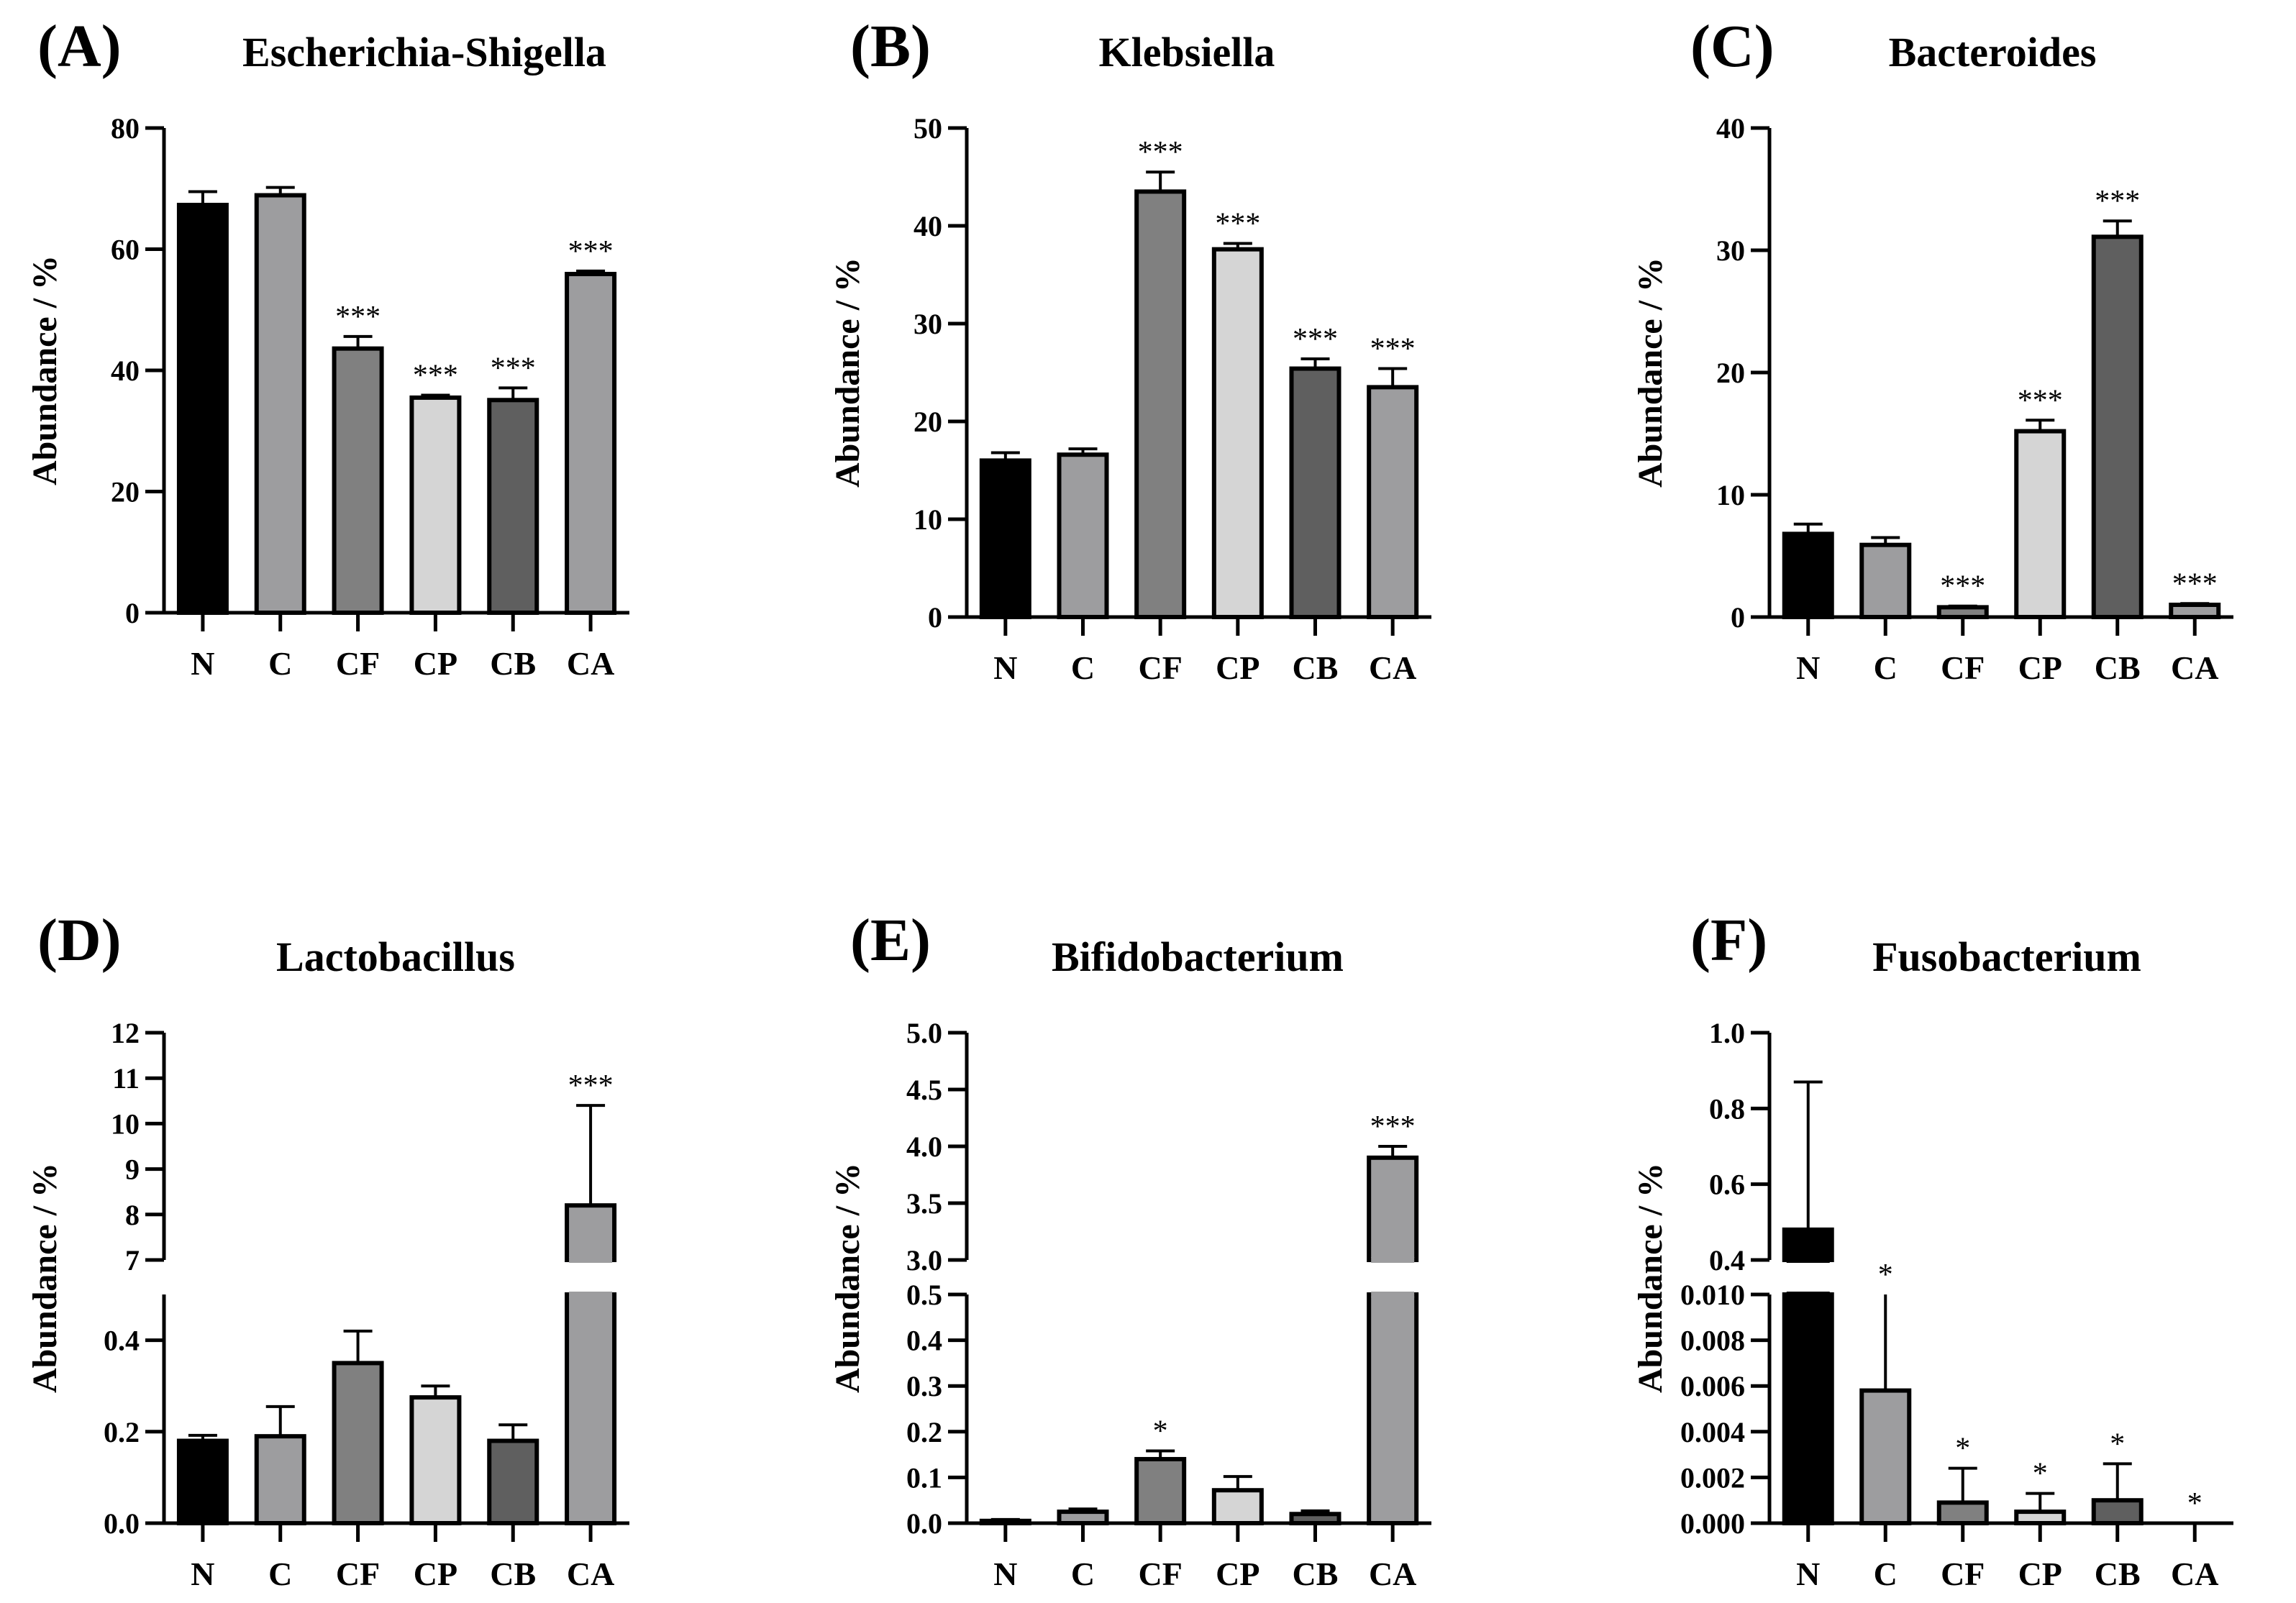 The width and height of the screenshot is (2296, 1603). What do you see at coordinates (395, 956) in the screenshot?
I see `panel-title: Lactobacillus` at bounding box center [395, 956].